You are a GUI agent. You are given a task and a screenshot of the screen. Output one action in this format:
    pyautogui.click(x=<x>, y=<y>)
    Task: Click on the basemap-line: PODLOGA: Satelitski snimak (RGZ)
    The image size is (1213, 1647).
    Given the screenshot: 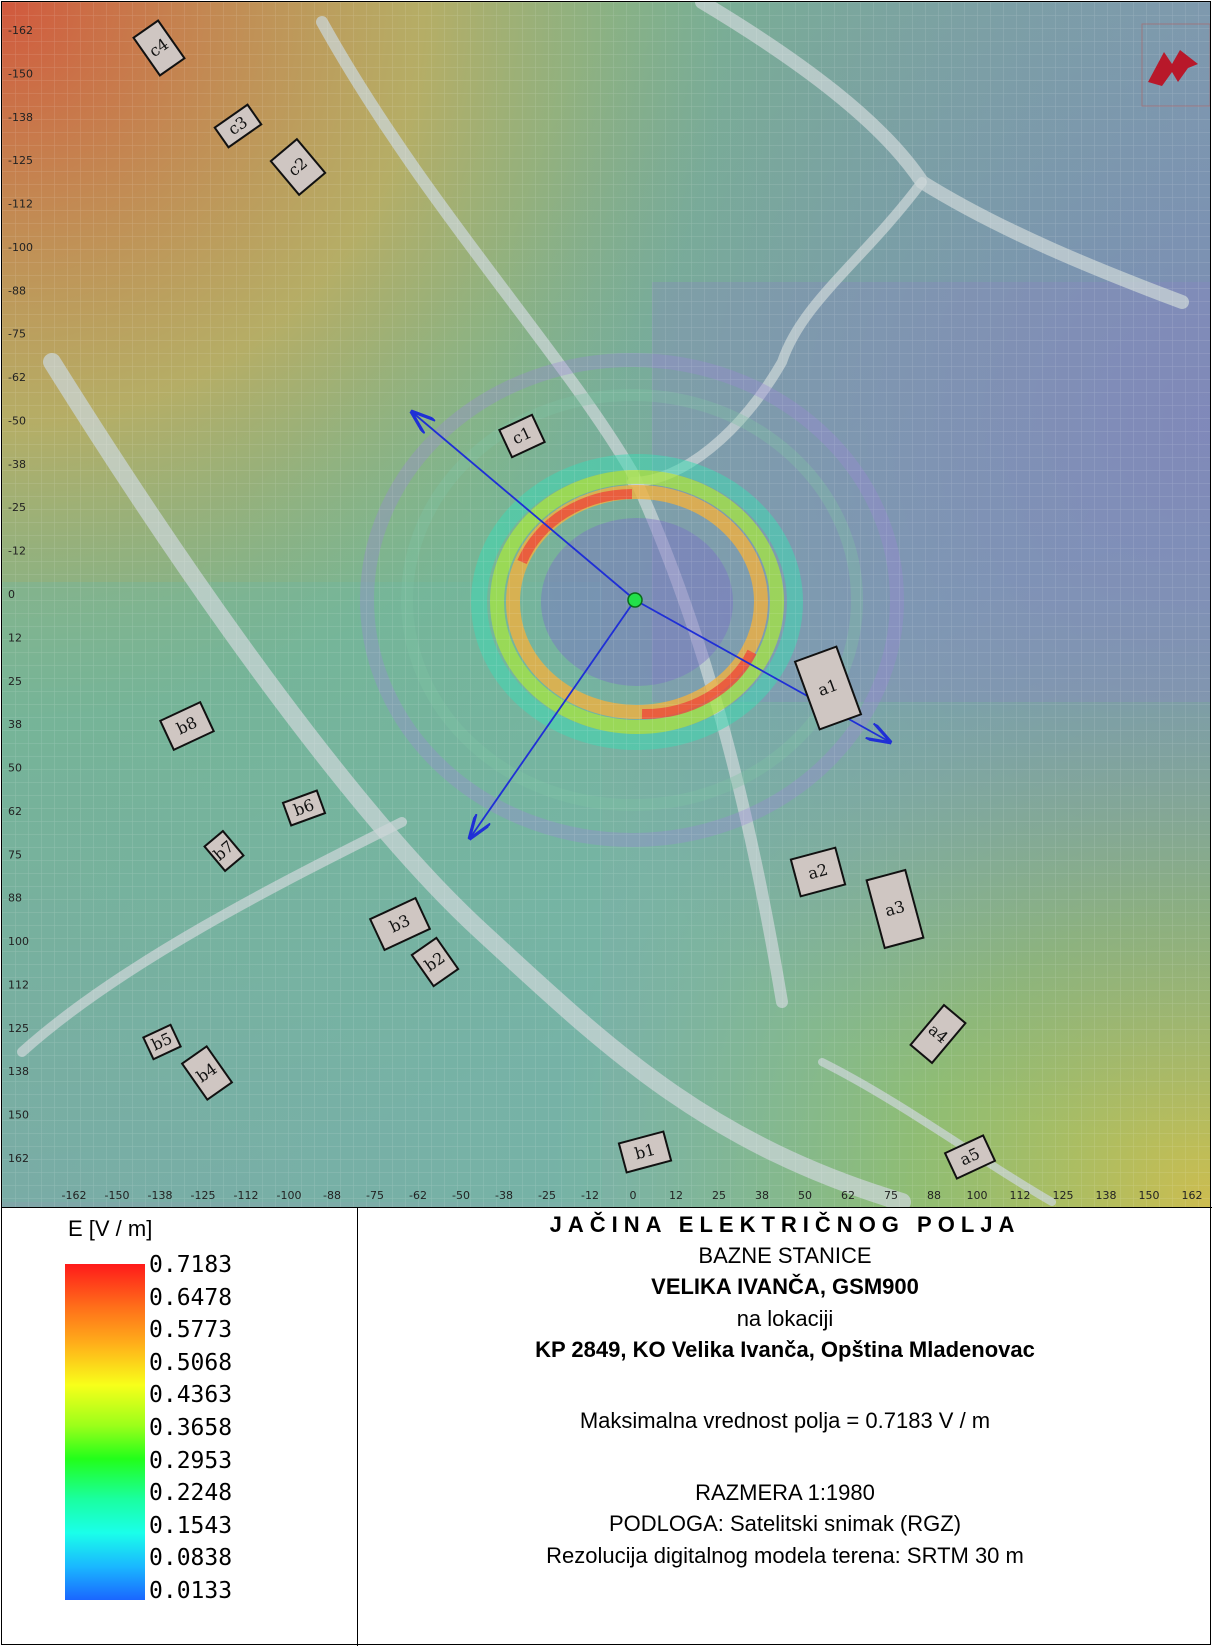 What is the action you would take?
    pyautogui.click(x=785, y=1523)
    